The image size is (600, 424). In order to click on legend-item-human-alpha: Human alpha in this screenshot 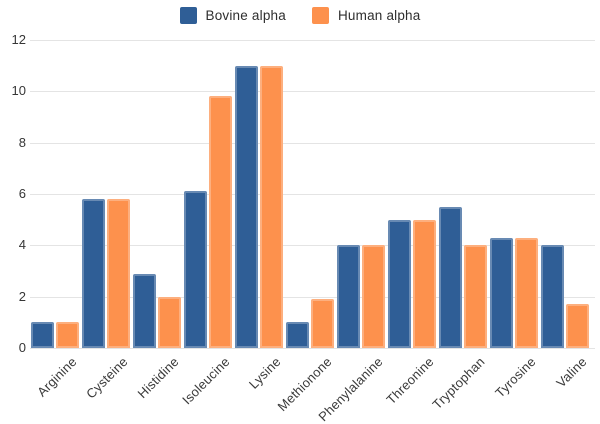, I will do `click(366, 15)`.